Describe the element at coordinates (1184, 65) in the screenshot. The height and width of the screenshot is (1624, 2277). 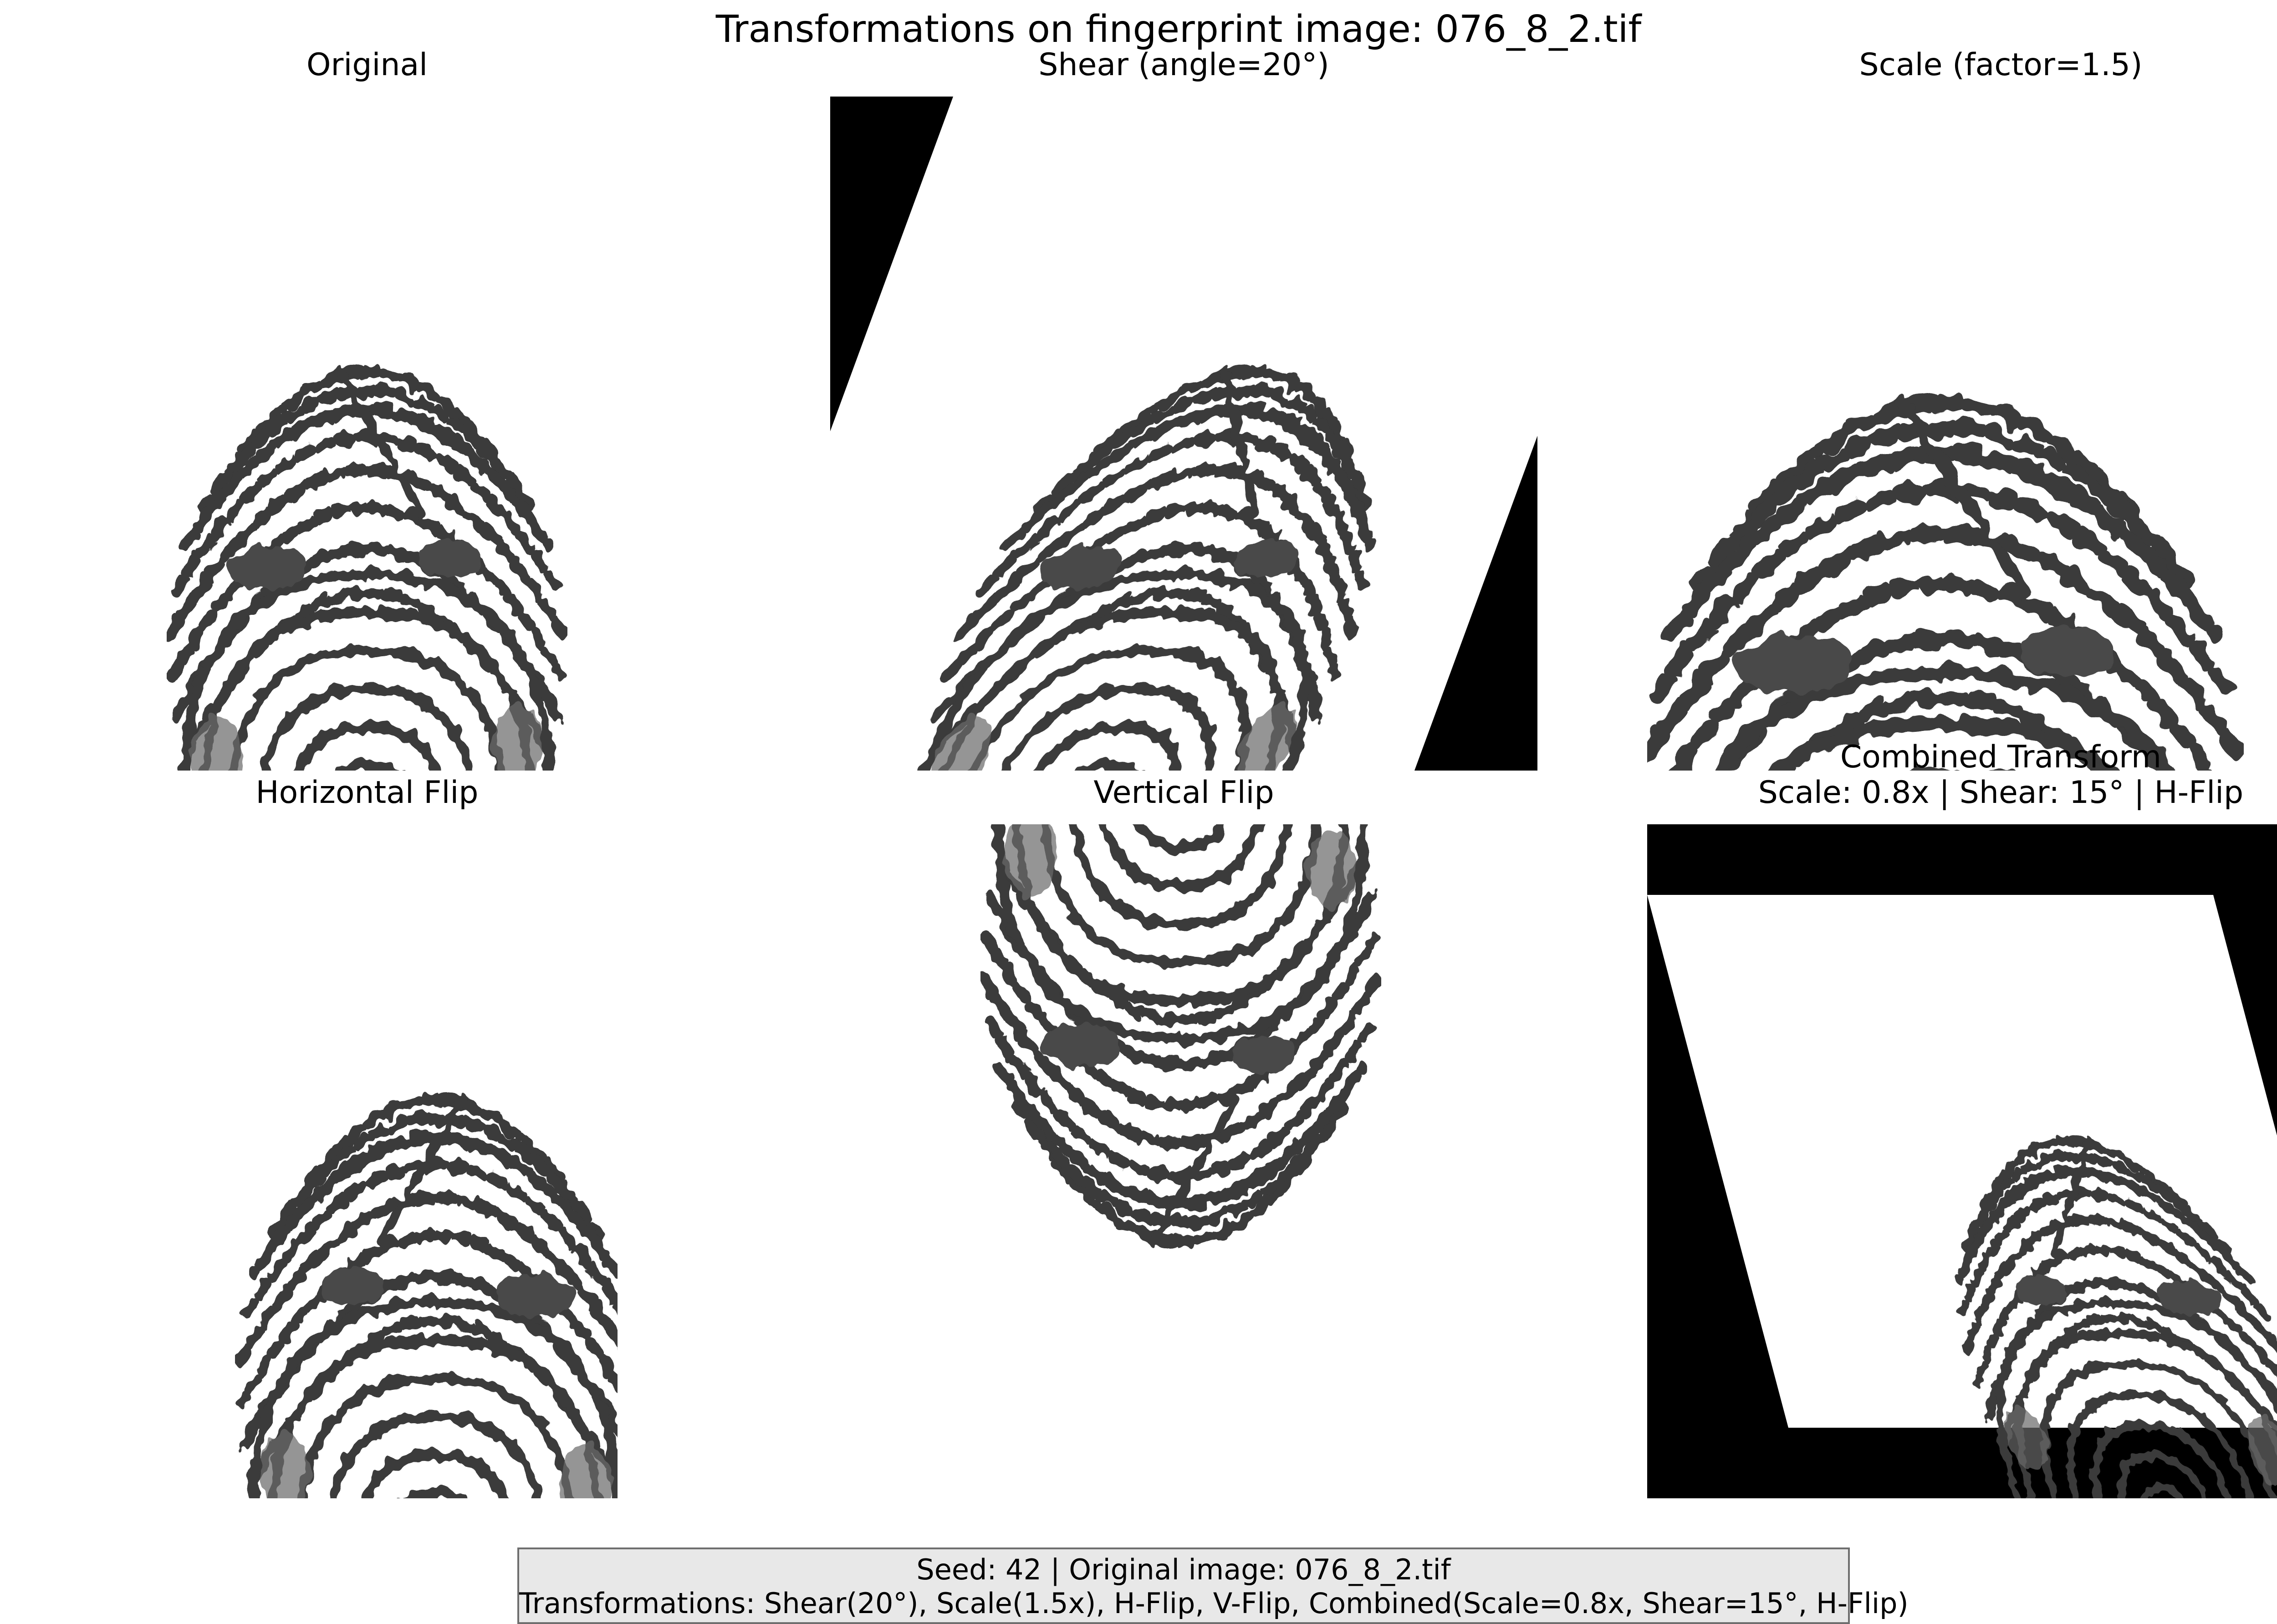
I see `panel-title-shear: Shear (angle=20°)` at that location.